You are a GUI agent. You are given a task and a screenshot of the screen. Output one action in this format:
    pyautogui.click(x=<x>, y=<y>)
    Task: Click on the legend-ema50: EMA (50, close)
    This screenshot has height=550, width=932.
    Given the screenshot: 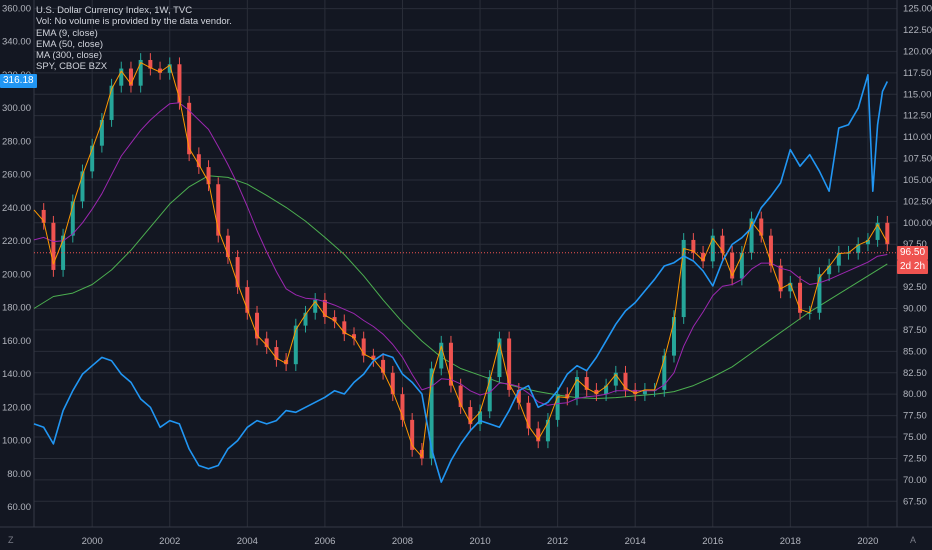 What is the action you would take?
    pyautogui.click(x=70, y=44)
    